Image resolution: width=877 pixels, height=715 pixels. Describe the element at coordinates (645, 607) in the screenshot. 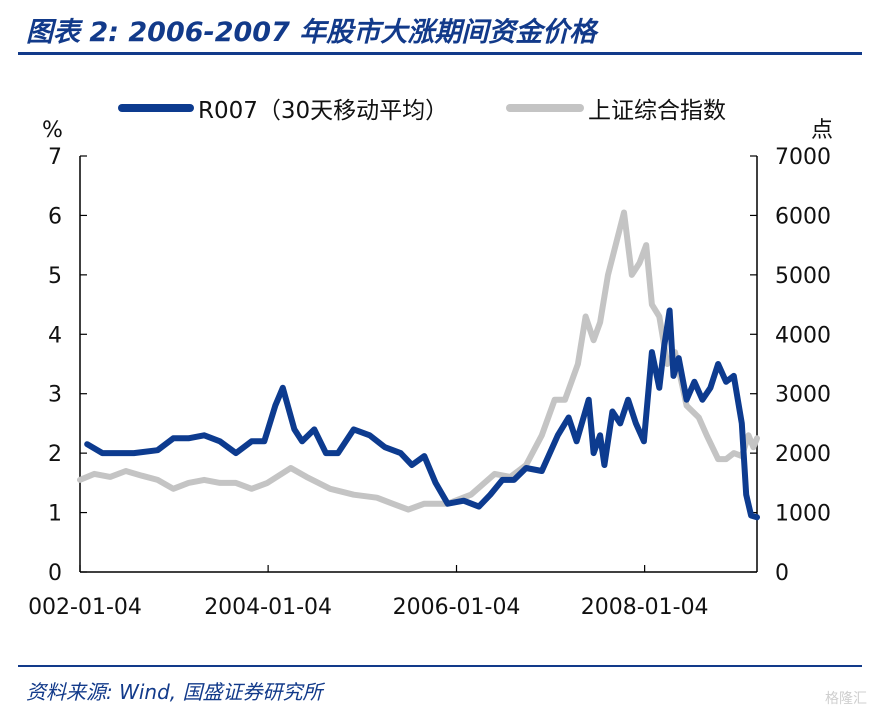

I see `x-tick-label: 2008-01-04` at that location.